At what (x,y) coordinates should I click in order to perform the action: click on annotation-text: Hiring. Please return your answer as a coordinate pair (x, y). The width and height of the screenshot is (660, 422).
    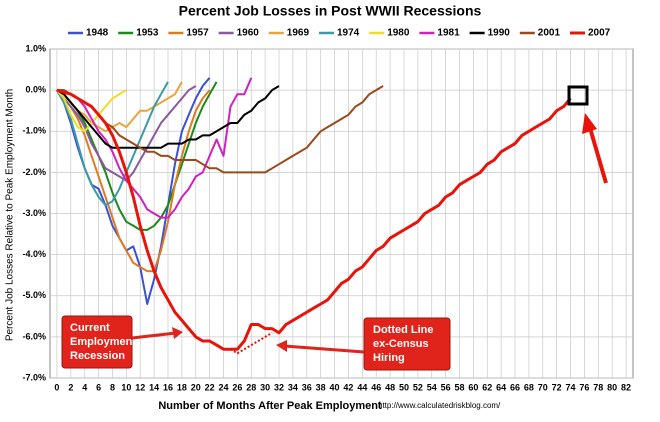
    Looking at the image, I should click on (389, 358).